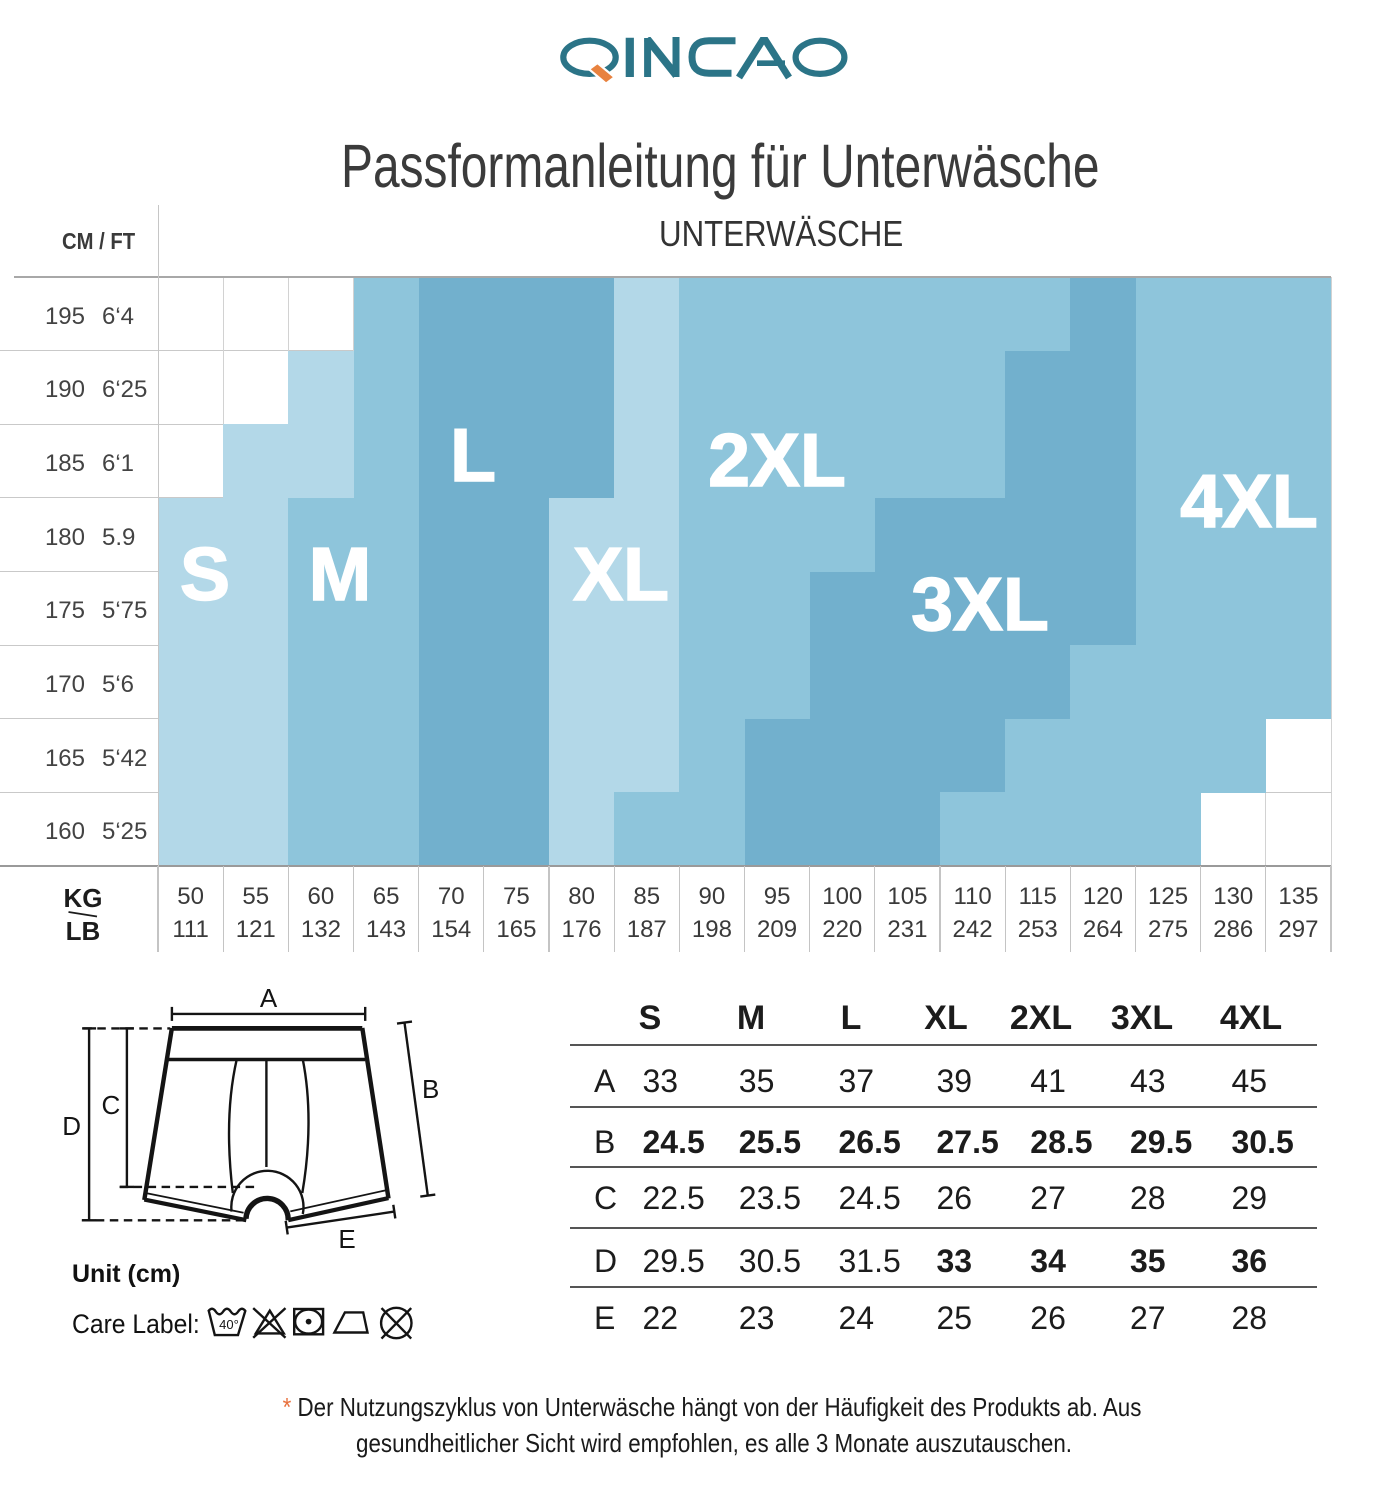 The height and width of the screenshot is (1500, 1376). Describe the element at coordinates (111, 1105) in the screenshot. I see `svg-text: C` at that location.